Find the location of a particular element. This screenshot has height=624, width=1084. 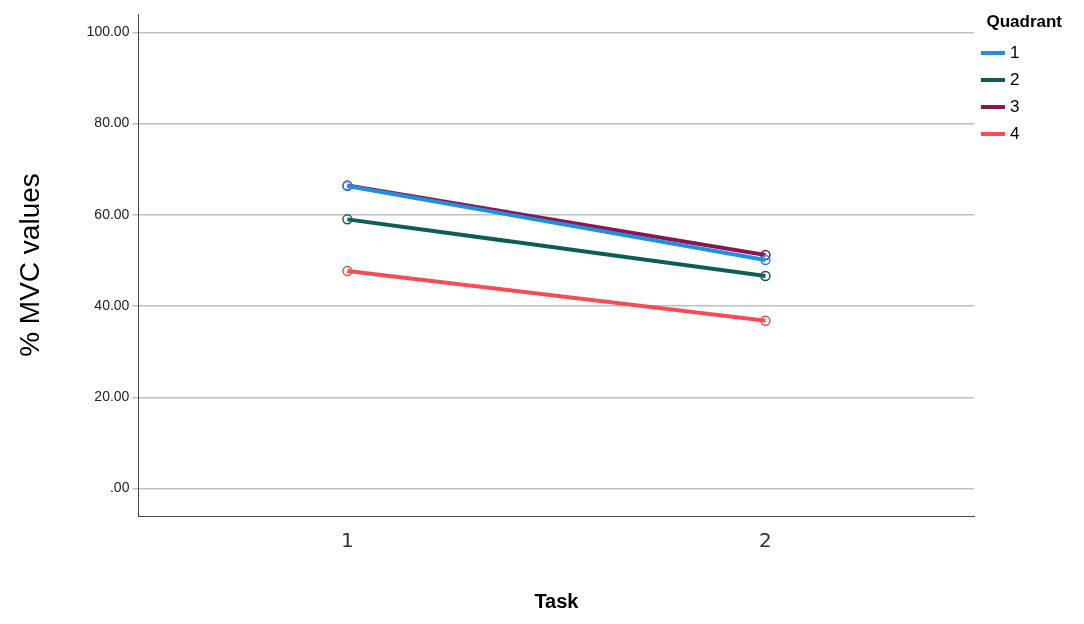

y-axis-title: % MVC values is located at coordinates (29, 265).